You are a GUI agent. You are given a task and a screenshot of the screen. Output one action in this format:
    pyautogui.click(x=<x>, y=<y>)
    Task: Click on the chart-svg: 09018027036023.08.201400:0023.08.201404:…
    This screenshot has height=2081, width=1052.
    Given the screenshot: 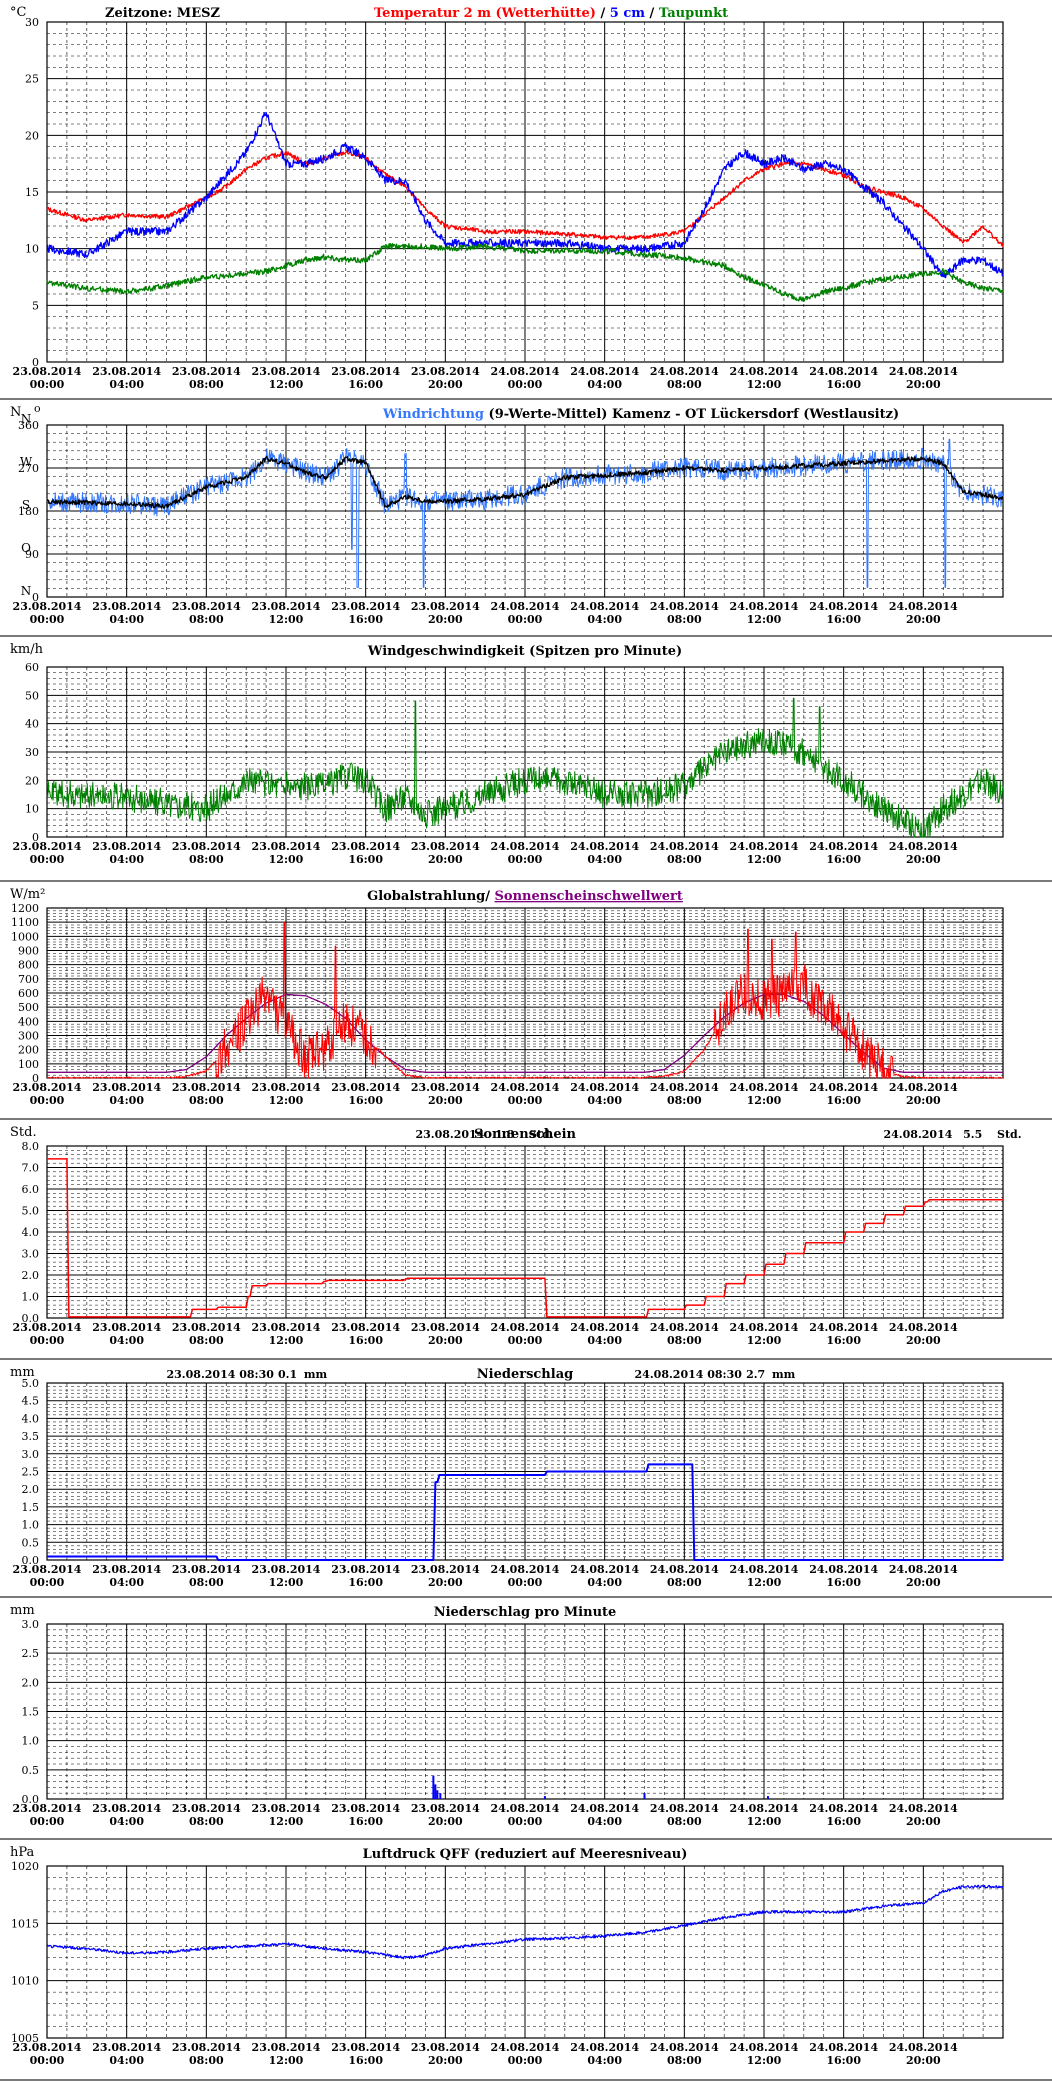 What is the action you would take?
    pyautogui.click(x=507, y=514)
    